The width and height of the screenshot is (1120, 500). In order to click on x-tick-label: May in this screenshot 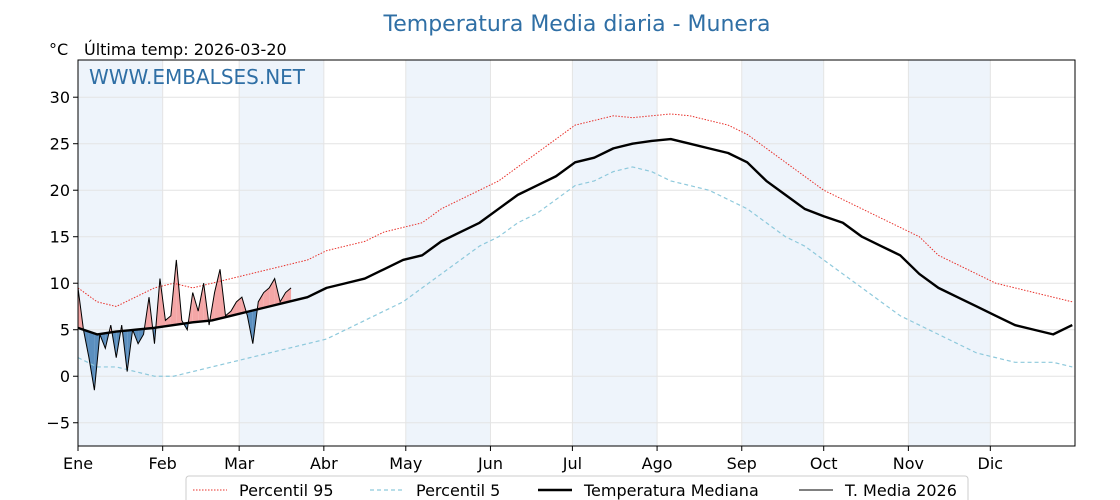, I will do `click(405, 463)`.